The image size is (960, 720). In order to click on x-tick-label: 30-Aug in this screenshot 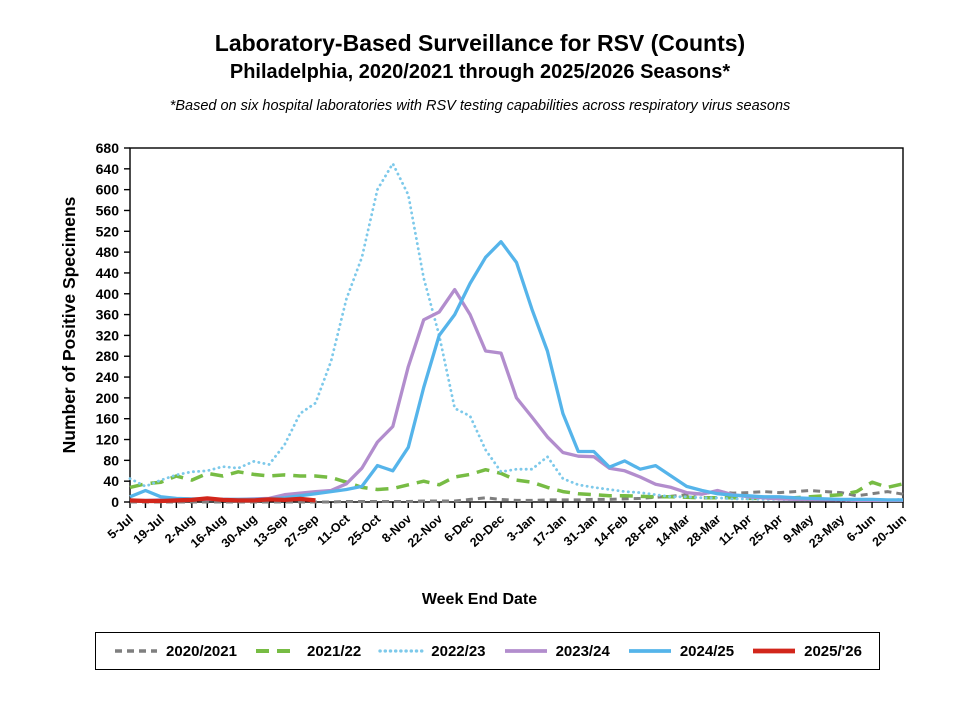, I will do `click(239, 531)`.